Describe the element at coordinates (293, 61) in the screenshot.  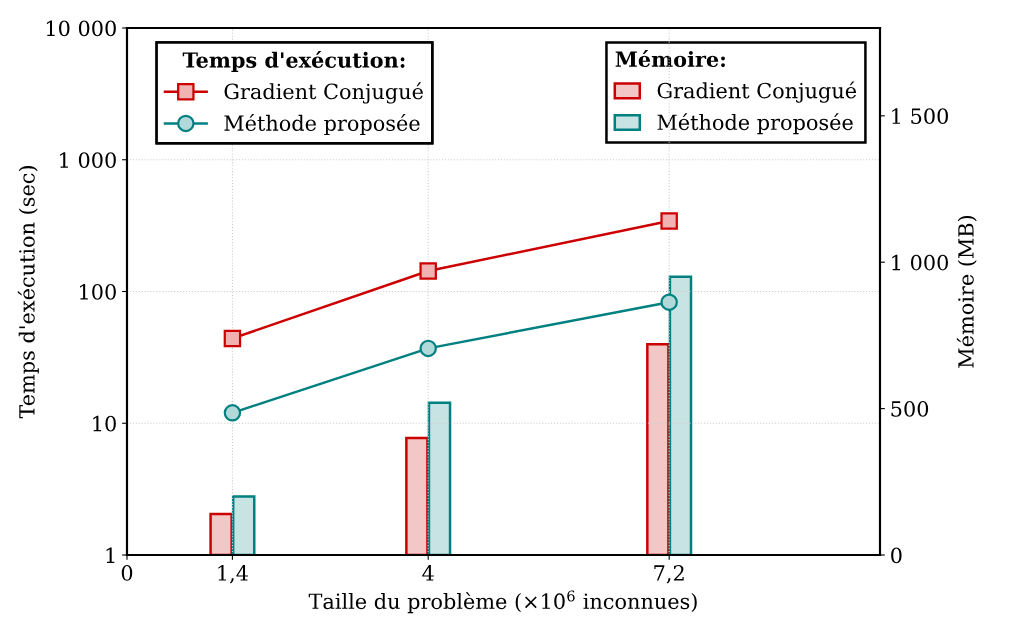
I see `legend-title: Temps d'exécution:` at that location.